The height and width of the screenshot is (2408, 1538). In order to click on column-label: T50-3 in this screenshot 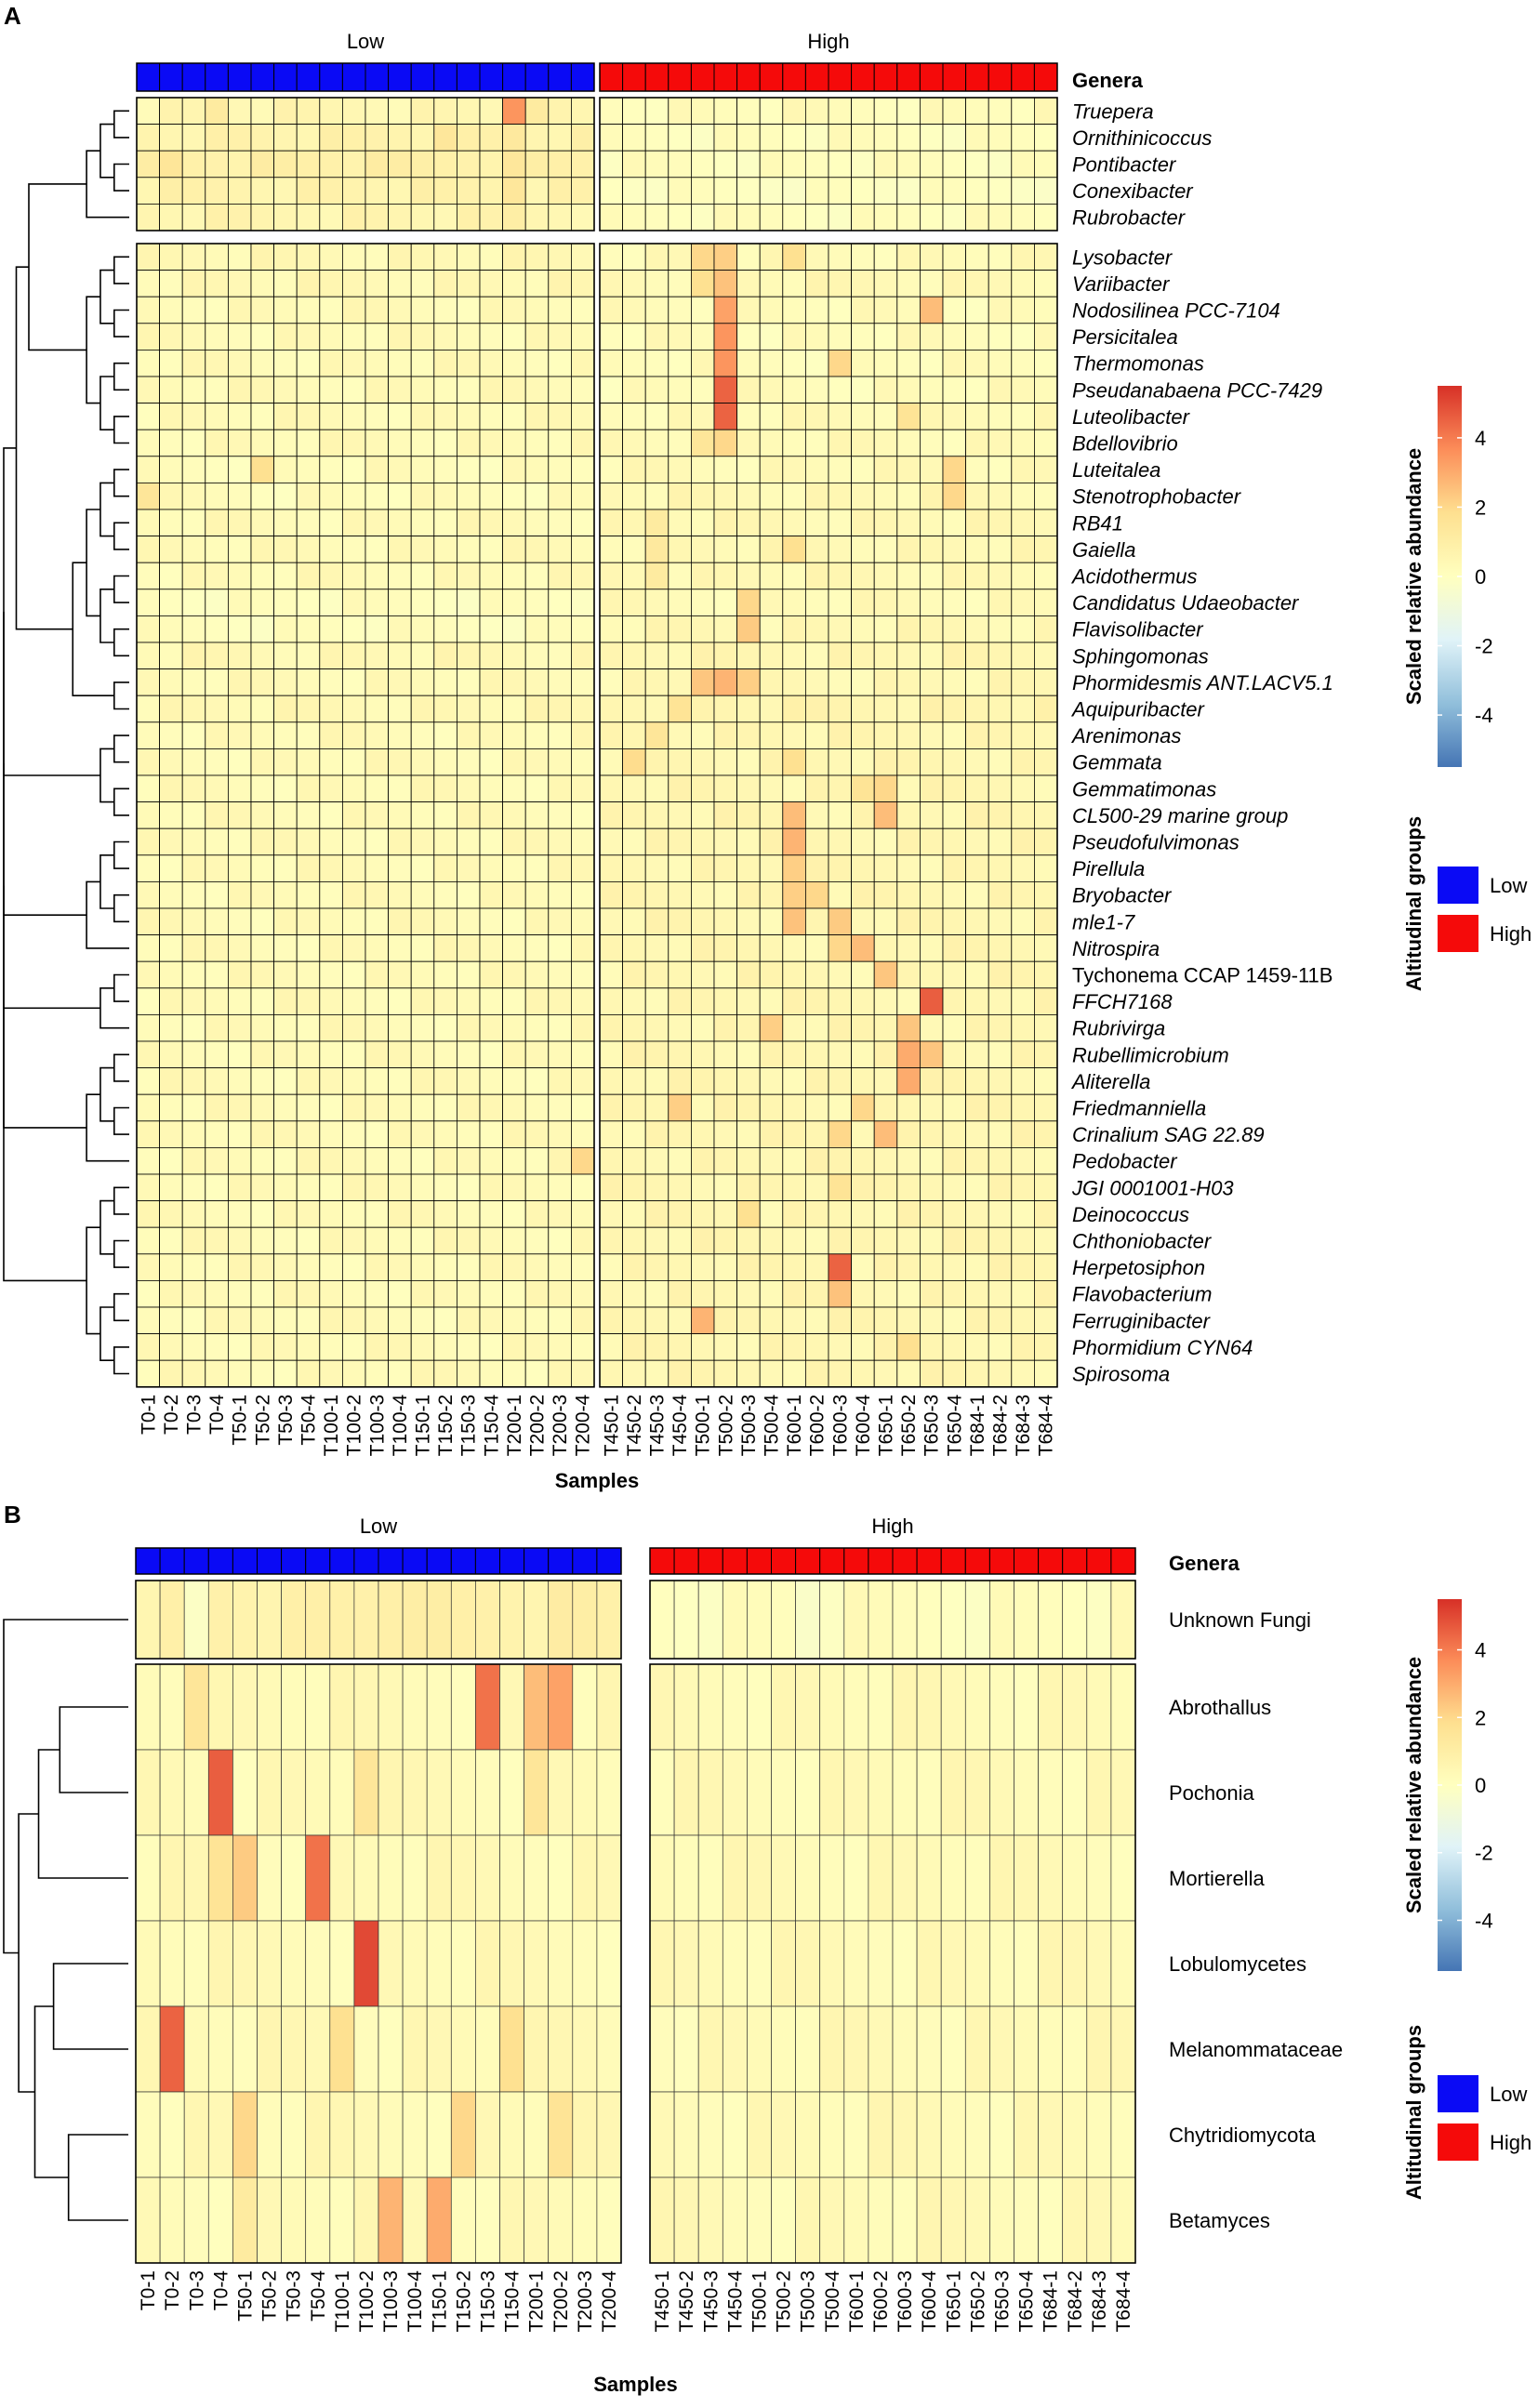, I will do `click(286, 1420)`.